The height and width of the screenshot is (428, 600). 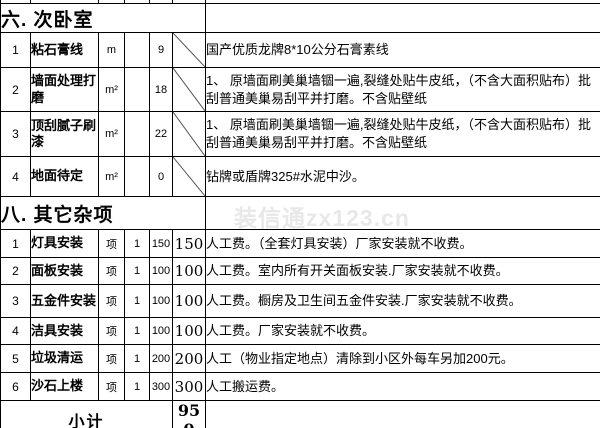 What do you see at coordinates (64, 358) in the screenshot?
I see `item-name: 垃圾清运` at bounding box center [64, 358].